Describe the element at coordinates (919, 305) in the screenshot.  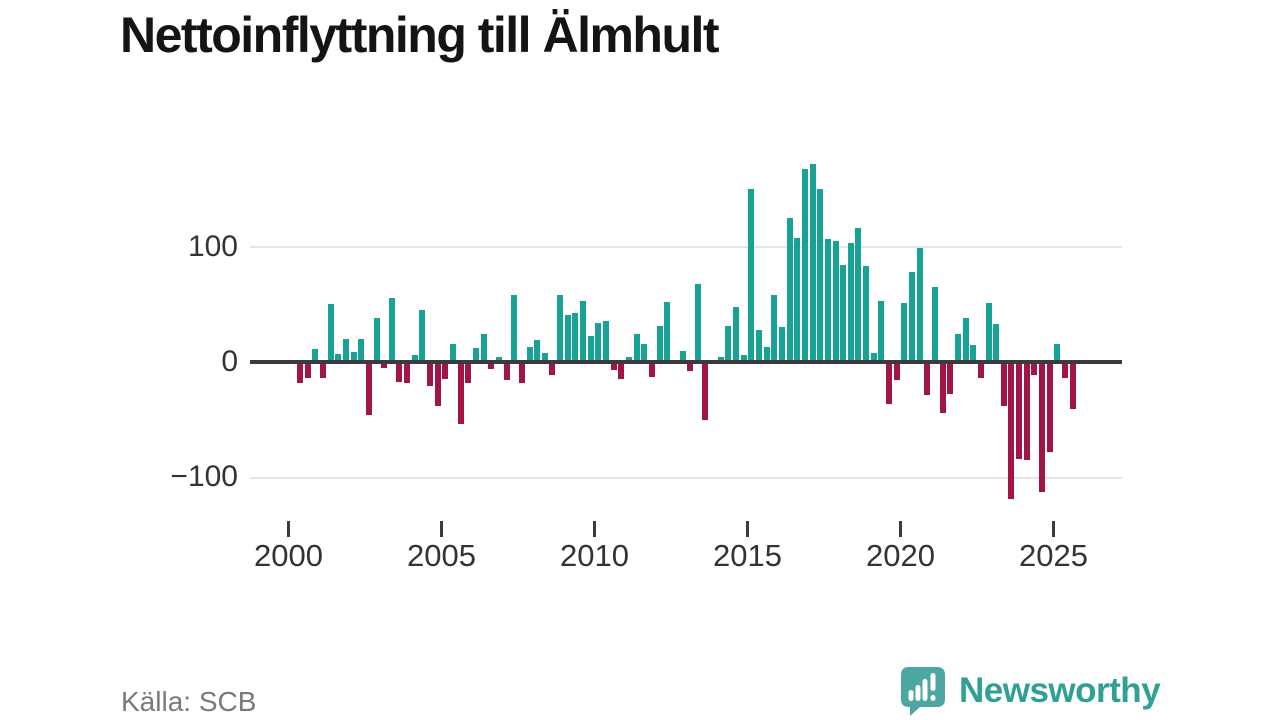
I see `bar-2020-K3` at that location.